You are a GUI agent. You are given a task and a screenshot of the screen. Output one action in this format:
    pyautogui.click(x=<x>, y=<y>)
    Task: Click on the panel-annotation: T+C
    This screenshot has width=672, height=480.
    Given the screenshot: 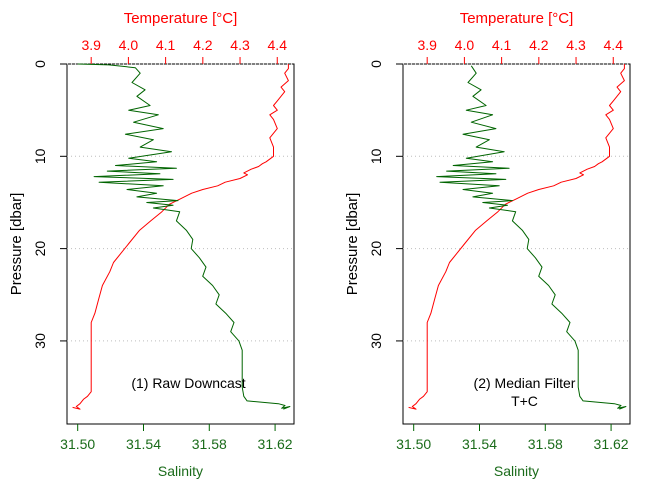 What is the action you would take?
    pyautogui.click(x=524, y=401)
    